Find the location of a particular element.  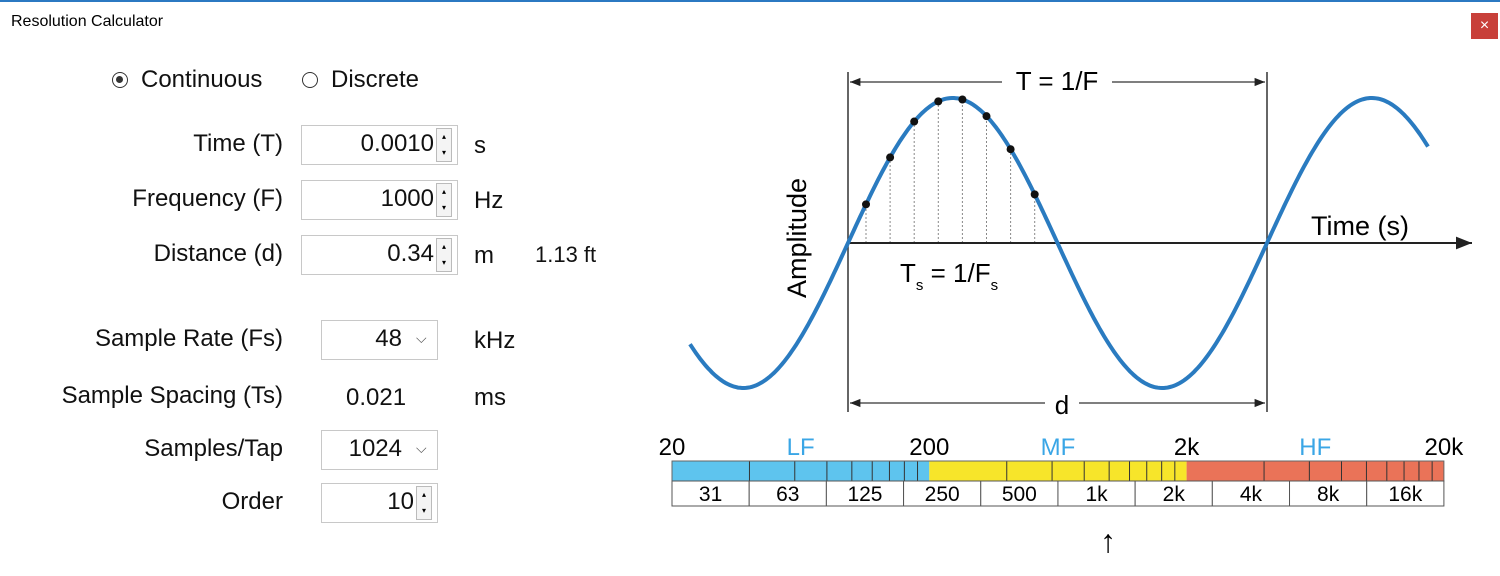

octave-label: 63 is located at coordinates (787, 494).